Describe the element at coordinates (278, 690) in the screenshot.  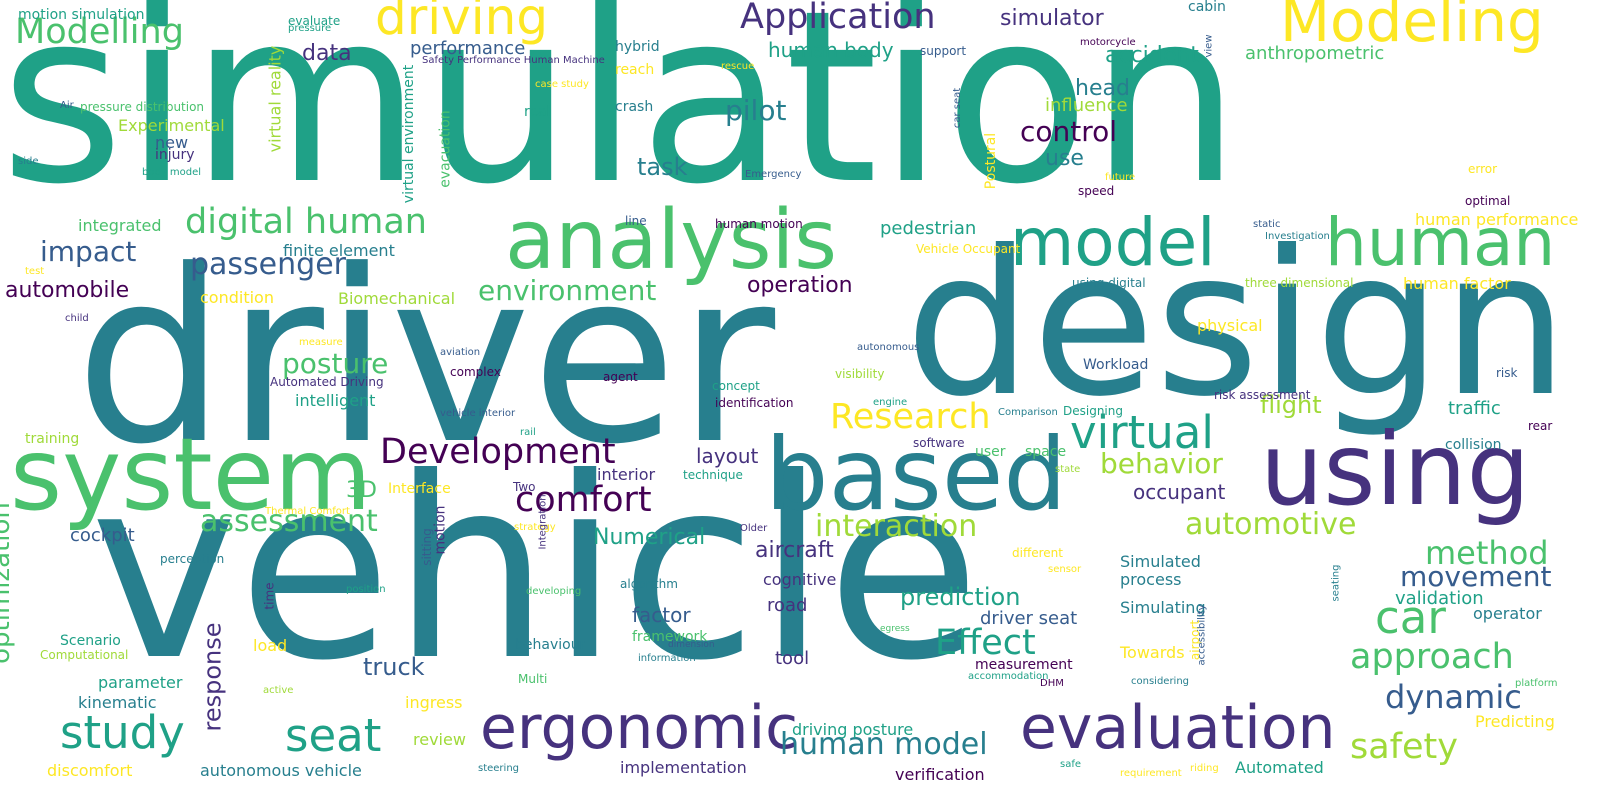
I see `word-active: active` at that location.